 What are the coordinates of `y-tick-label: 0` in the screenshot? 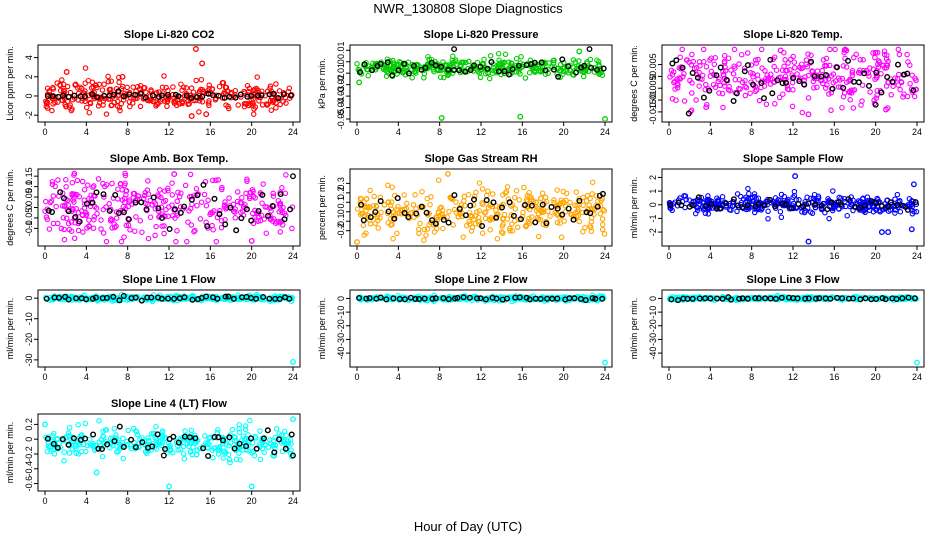 It's located at (653, 76).